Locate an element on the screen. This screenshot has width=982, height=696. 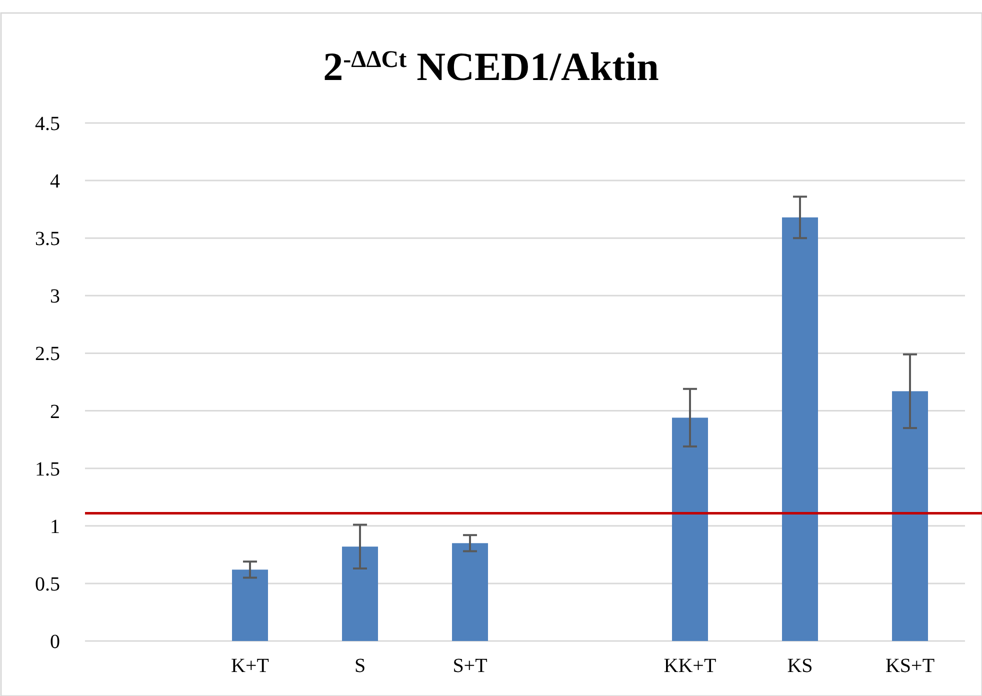
chart-title: 2$^{-ΔΔCt}$ NCED1/Aktin is located at coordinates (491, 66).